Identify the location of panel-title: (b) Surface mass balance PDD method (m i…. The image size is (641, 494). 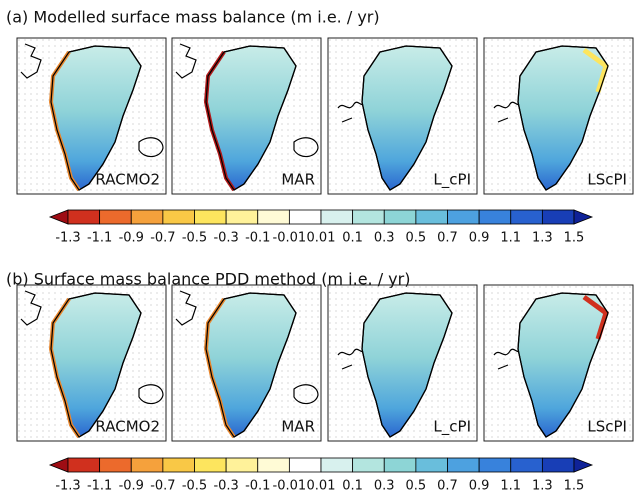
(208, 279).